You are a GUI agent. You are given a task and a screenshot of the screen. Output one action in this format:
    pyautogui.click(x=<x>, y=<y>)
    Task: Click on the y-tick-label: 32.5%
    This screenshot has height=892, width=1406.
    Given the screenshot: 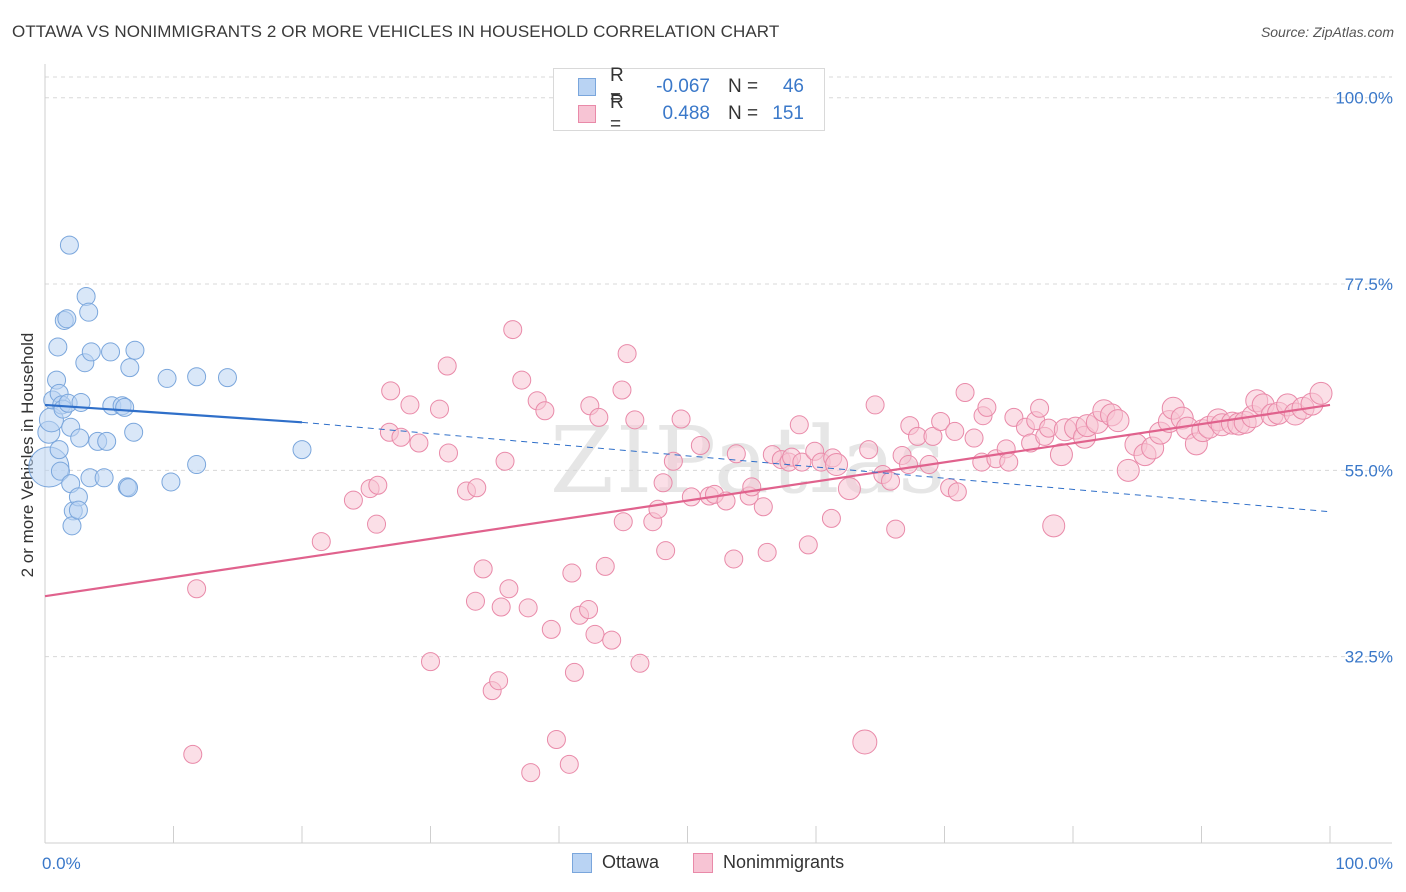 What is the action you would take?
    pyautogui.click(x=1369, y=657)
    